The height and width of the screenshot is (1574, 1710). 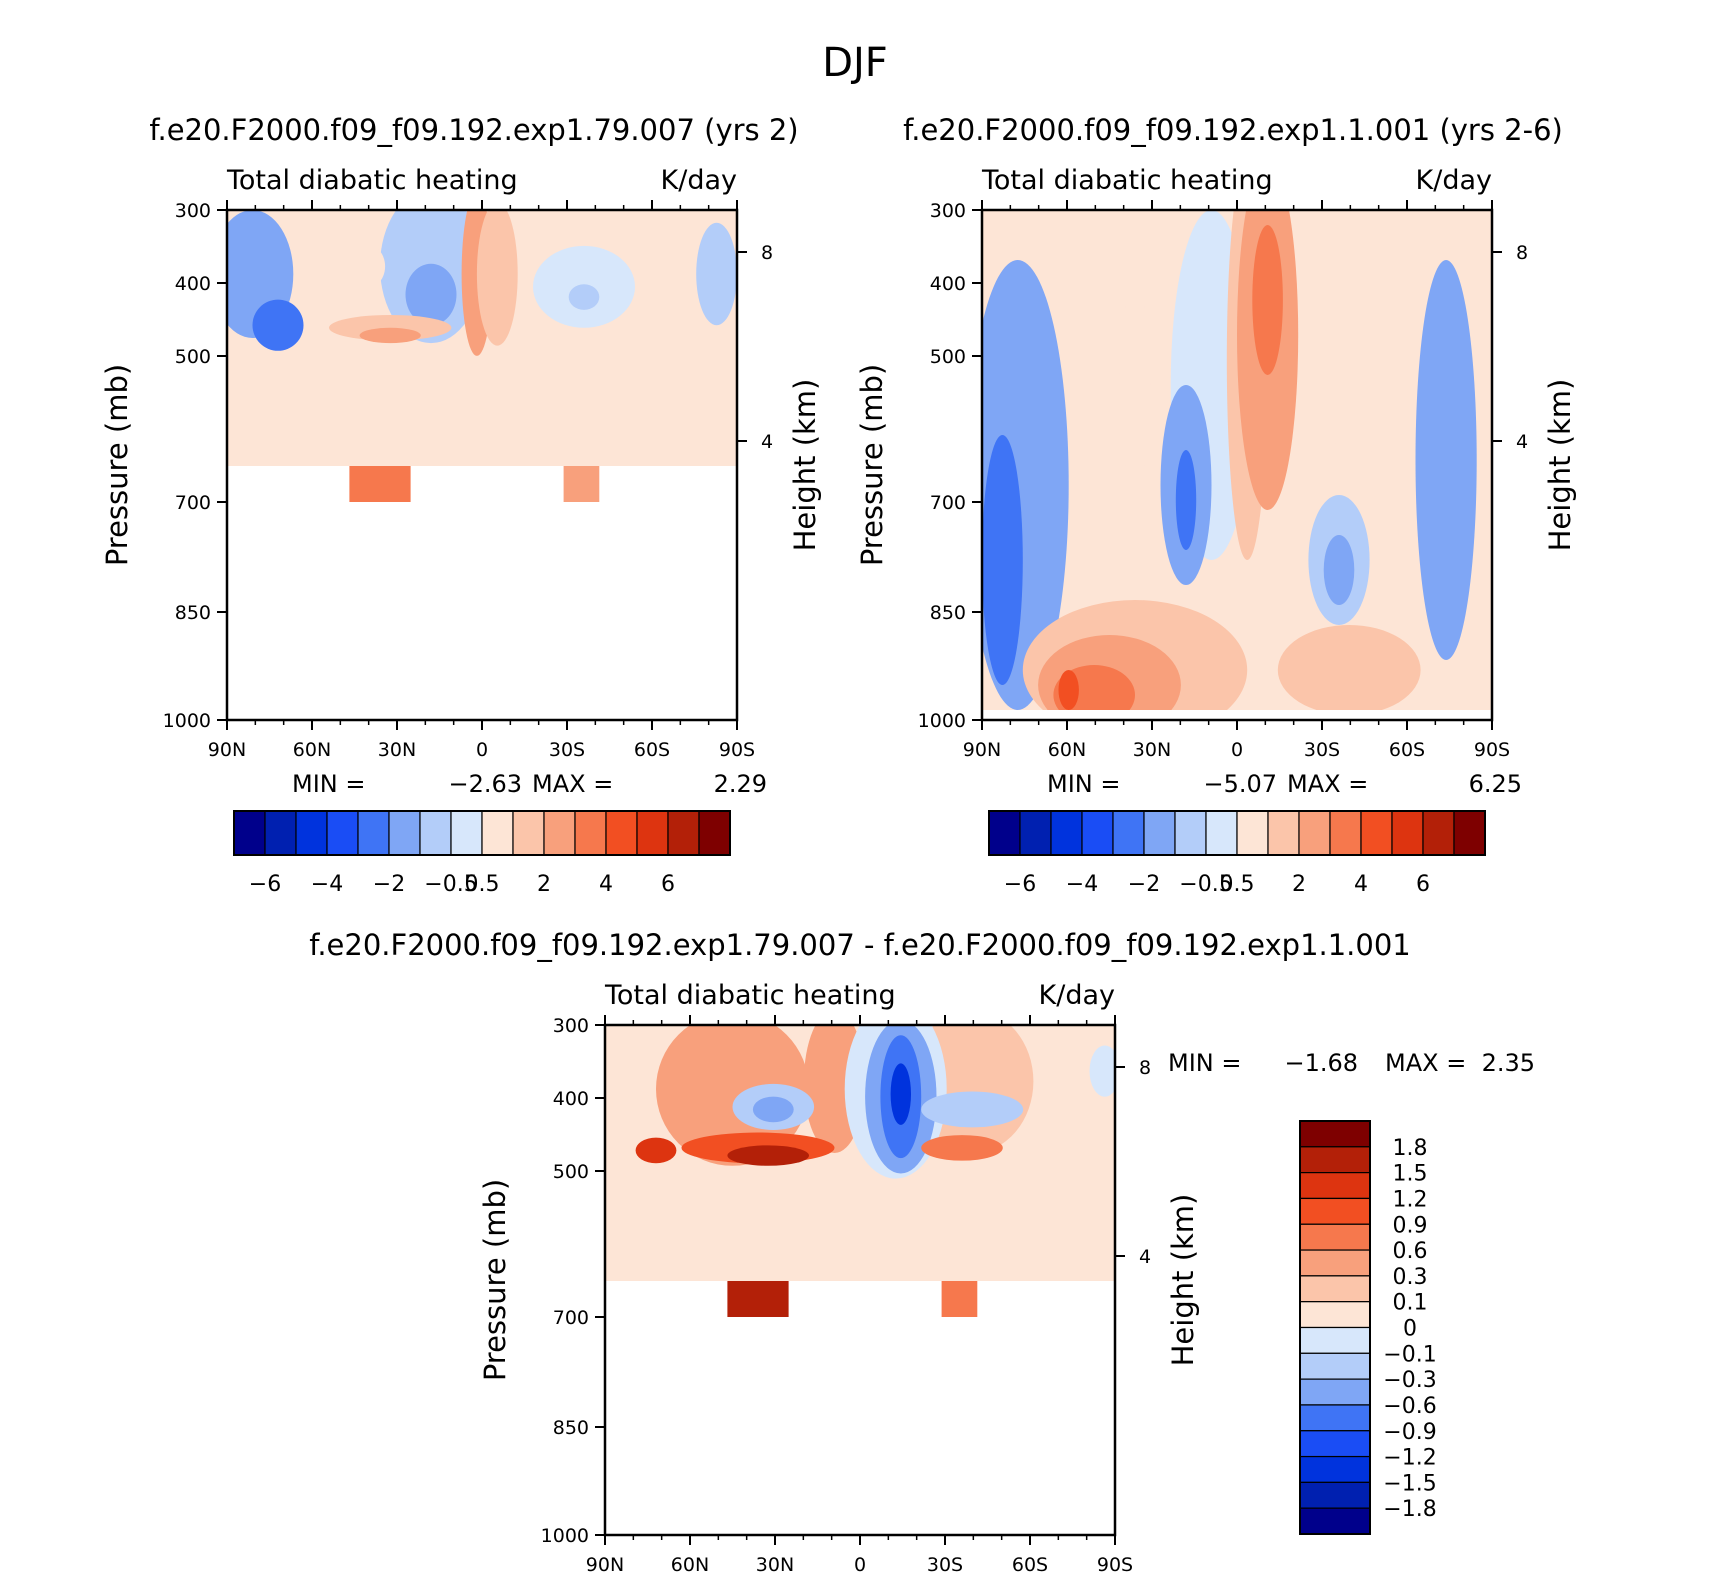 What do you see at coordinates (606, 884) in the screenshot?
I see `colorbar-label: 4` at bounding box center [606, 884].